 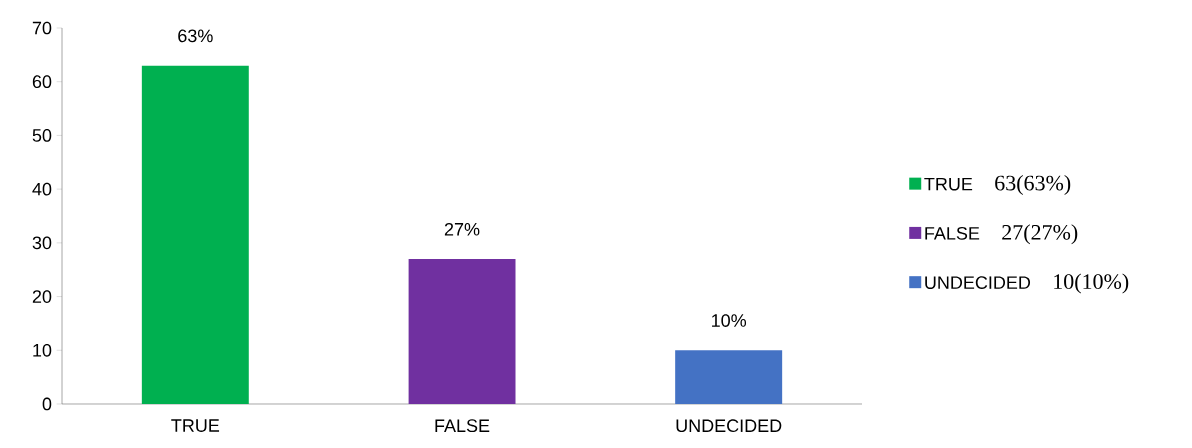 I want to click on y-tick-label: 0, so click(x=47, y=404).